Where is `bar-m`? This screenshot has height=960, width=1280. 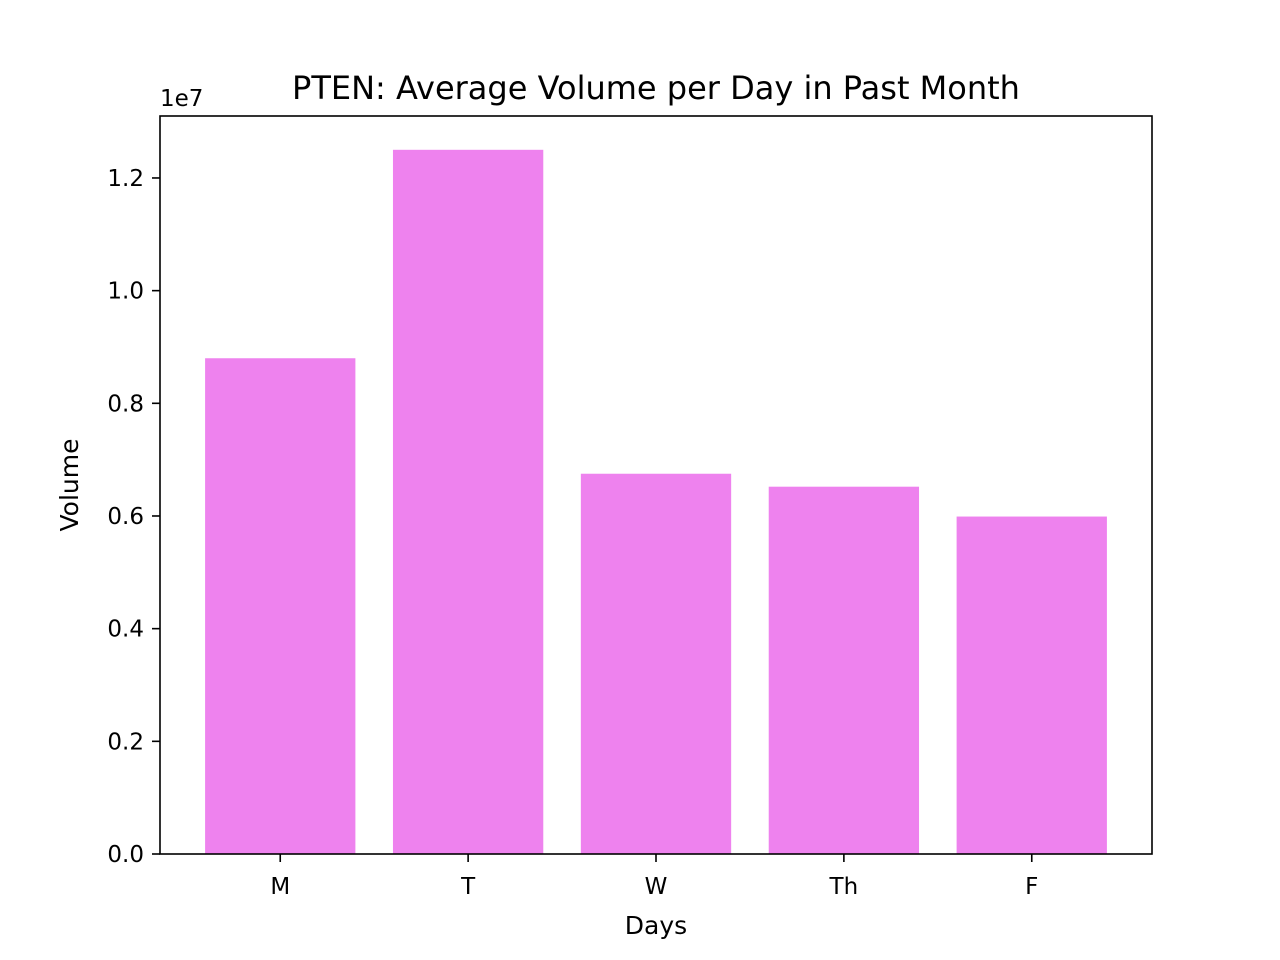 bar-m is located at coordinates (280, 606).